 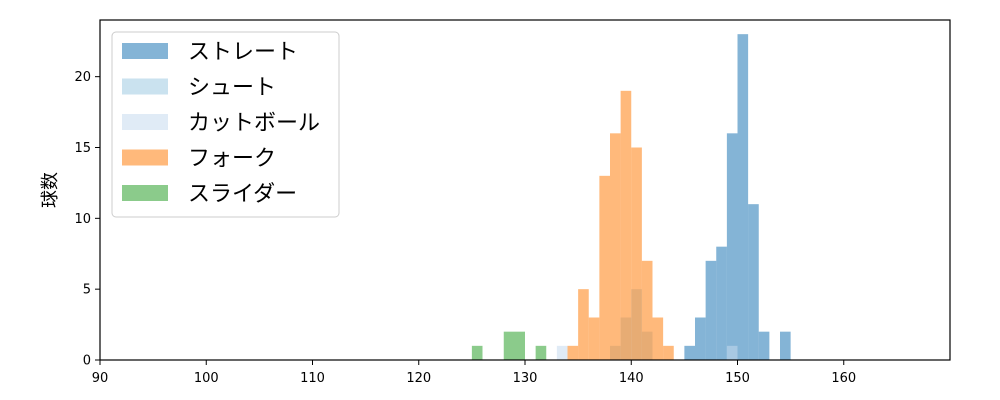 What do you see at coordinates (474, 373) in the screenshot?
I see `x-axis: 90 100 110 120 130 140 150 160` at bounding box center [474, 373].